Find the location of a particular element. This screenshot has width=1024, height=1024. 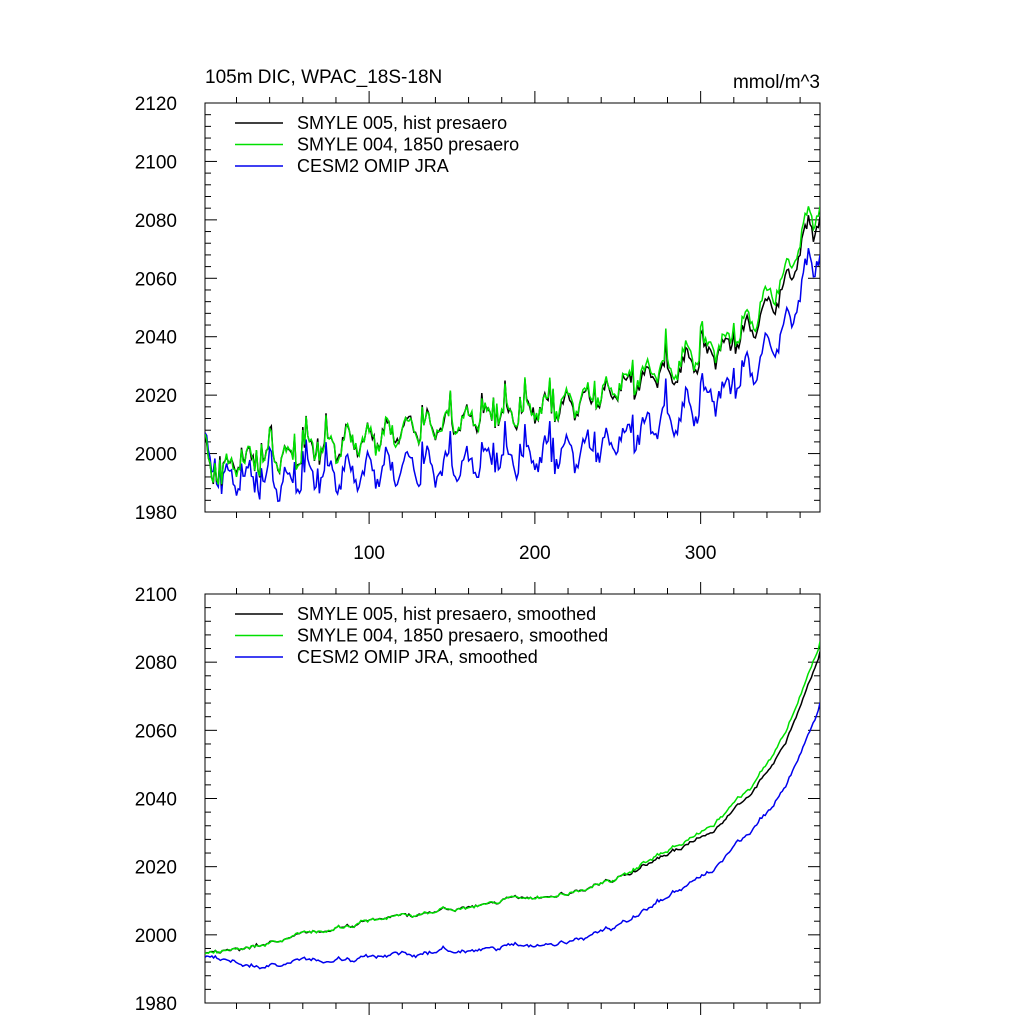

chart-title: 105m DIC, WPAC_18S-18N is located at coordinates (323, 77).